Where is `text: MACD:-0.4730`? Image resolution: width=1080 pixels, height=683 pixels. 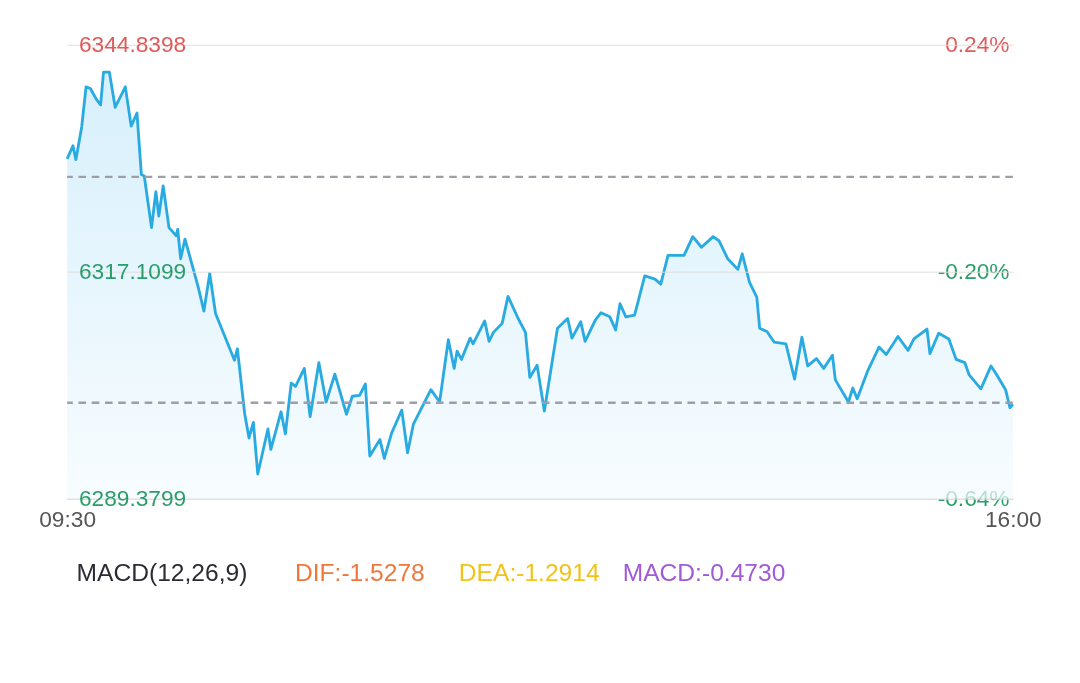 text: MACD:-0.4730 is located at coordinates (704, 572).